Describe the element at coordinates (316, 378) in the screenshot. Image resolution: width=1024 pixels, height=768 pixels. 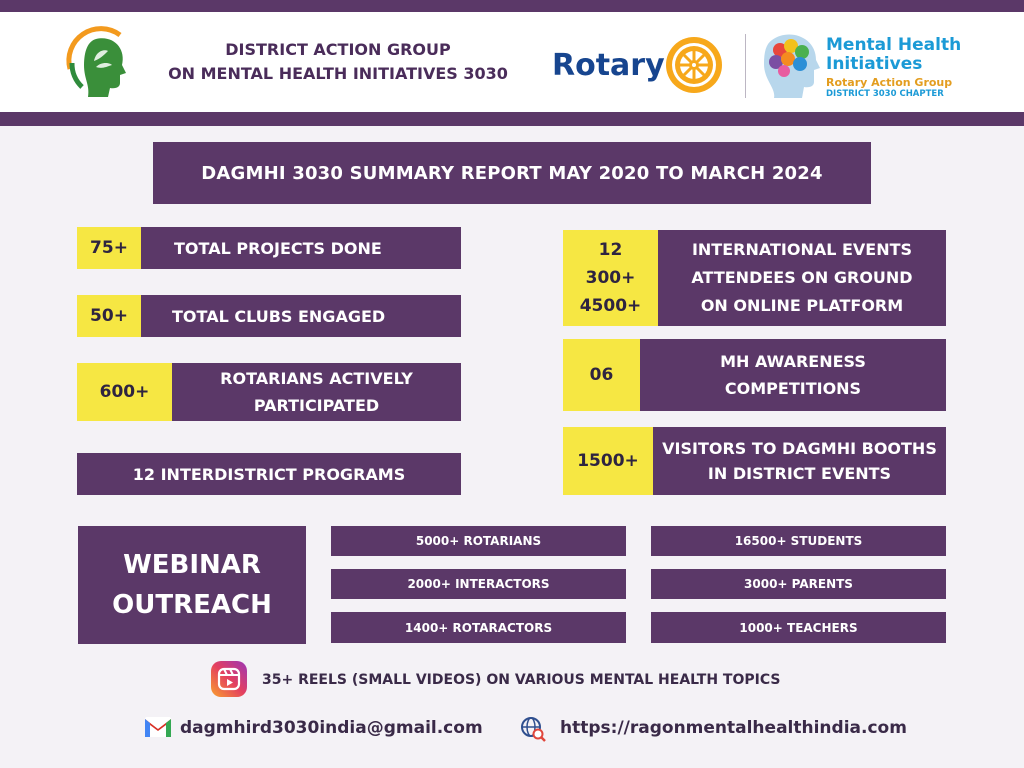
I see `rotarians-label-line1: ROTARIANS ACTIVELY` at that location.